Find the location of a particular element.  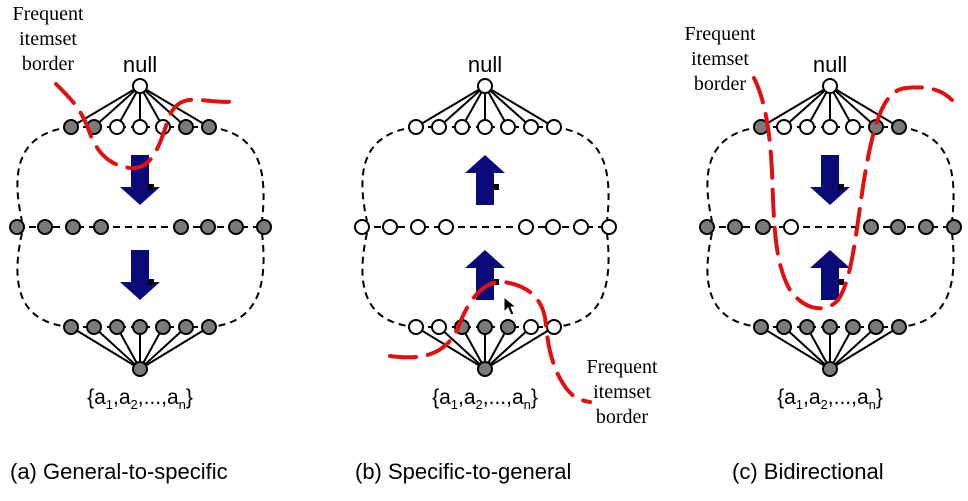

caption-bidirectional: (c) Bidirectional is located at coordinates (808, 471).